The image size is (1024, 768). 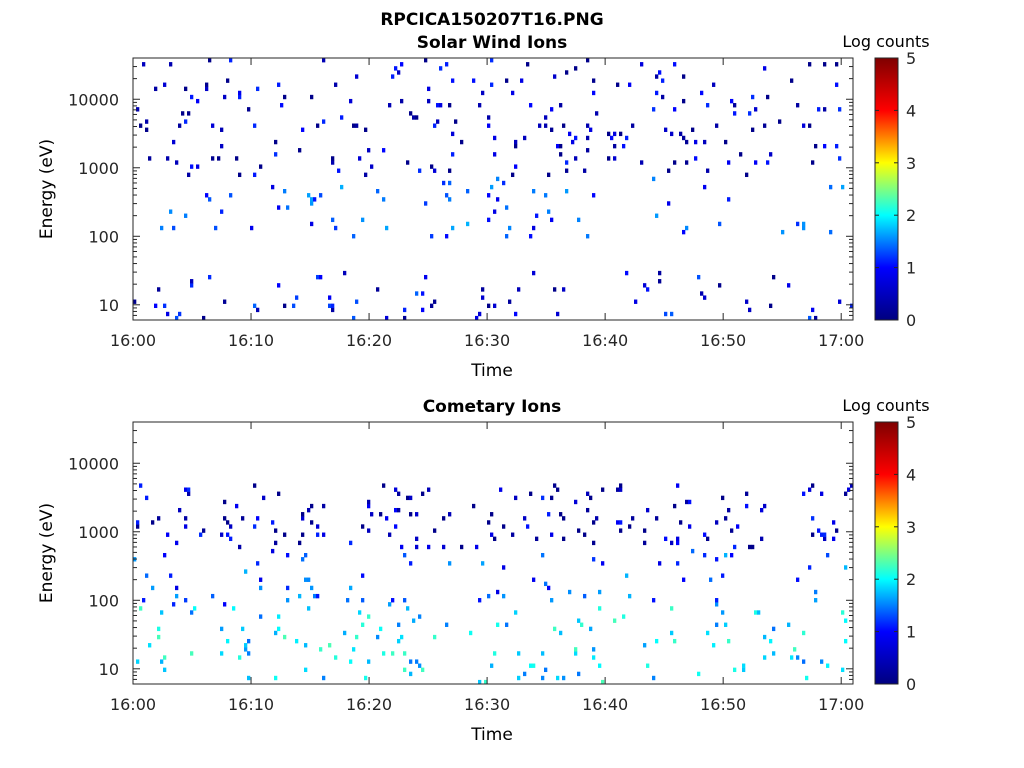 What do you see at coordinates (911, 268) in the screenshot?
I see `colorbar-tick-label: 1` at bounding box center [911, 268].